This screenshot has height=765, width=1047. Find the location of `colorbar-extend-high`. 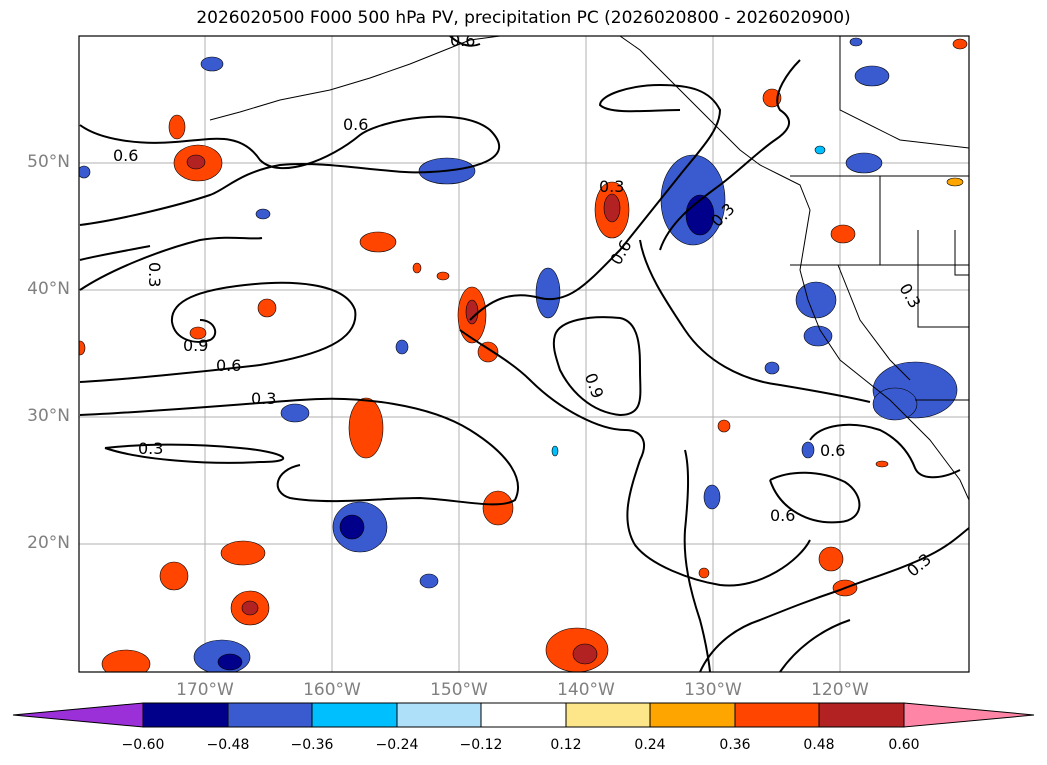

colorbar-extend-high is located at coordinates (969, 715).